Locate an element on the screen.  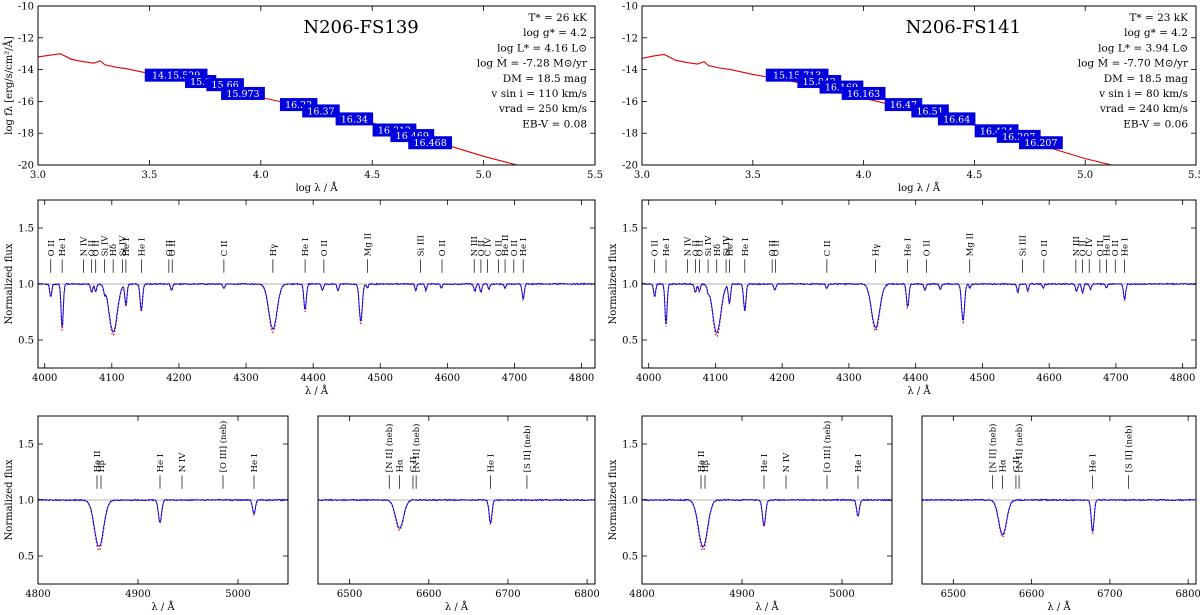
line-id-label: Hα is located at coordinates (401, 465).